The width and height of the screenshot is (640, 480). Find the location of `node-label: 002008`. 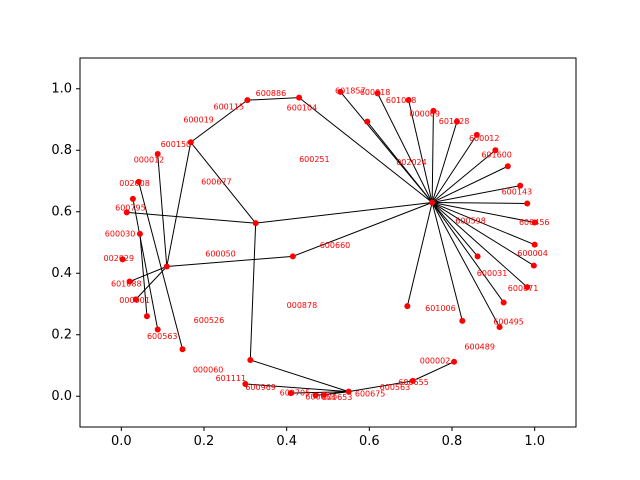

node-label: 002008 is located at coordinates (134, 183).